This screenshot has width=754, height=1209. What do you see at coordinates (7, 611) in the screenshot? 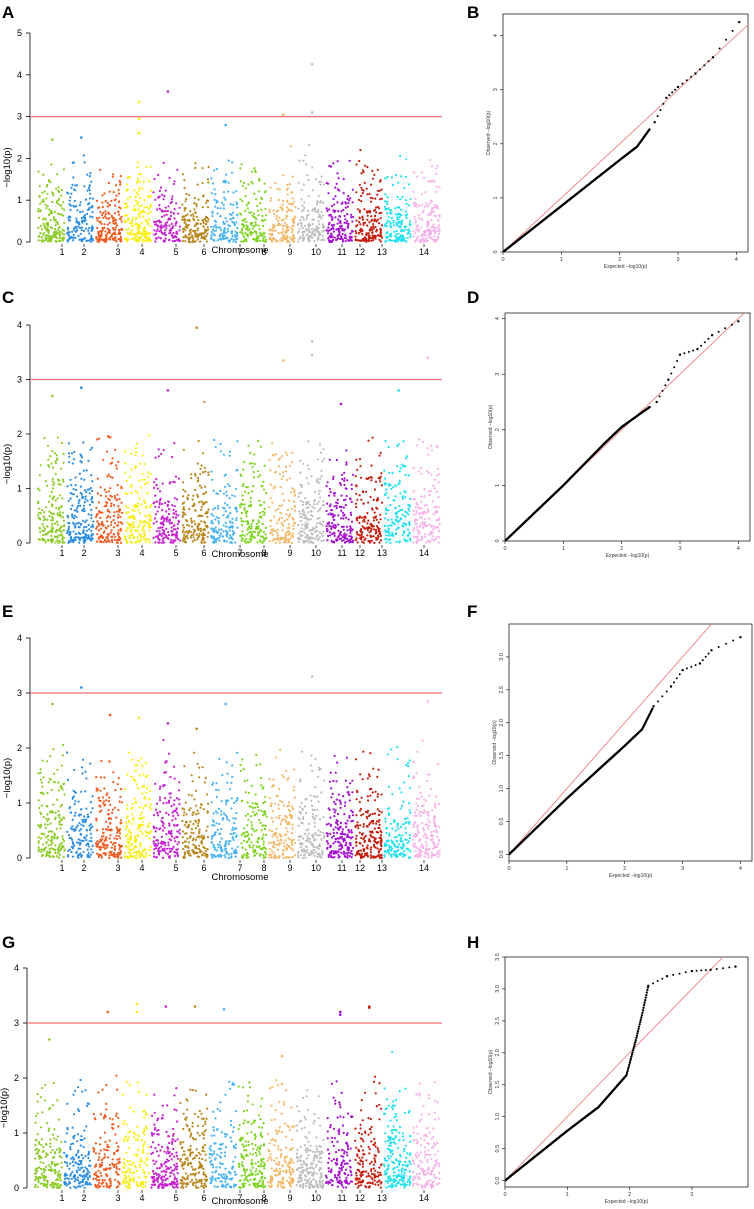
I see `panel-letter-e: E` at bounding box center [7, 611].